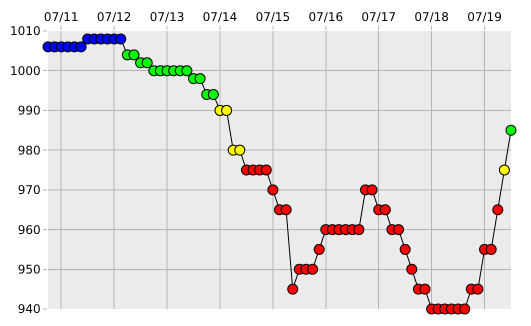 Image resolution: width=531 pixels, height=326 pixels. Describe the element at coordinates (220, 17) in the screenshot. I see `x-tick-label: 07/14` at that location.